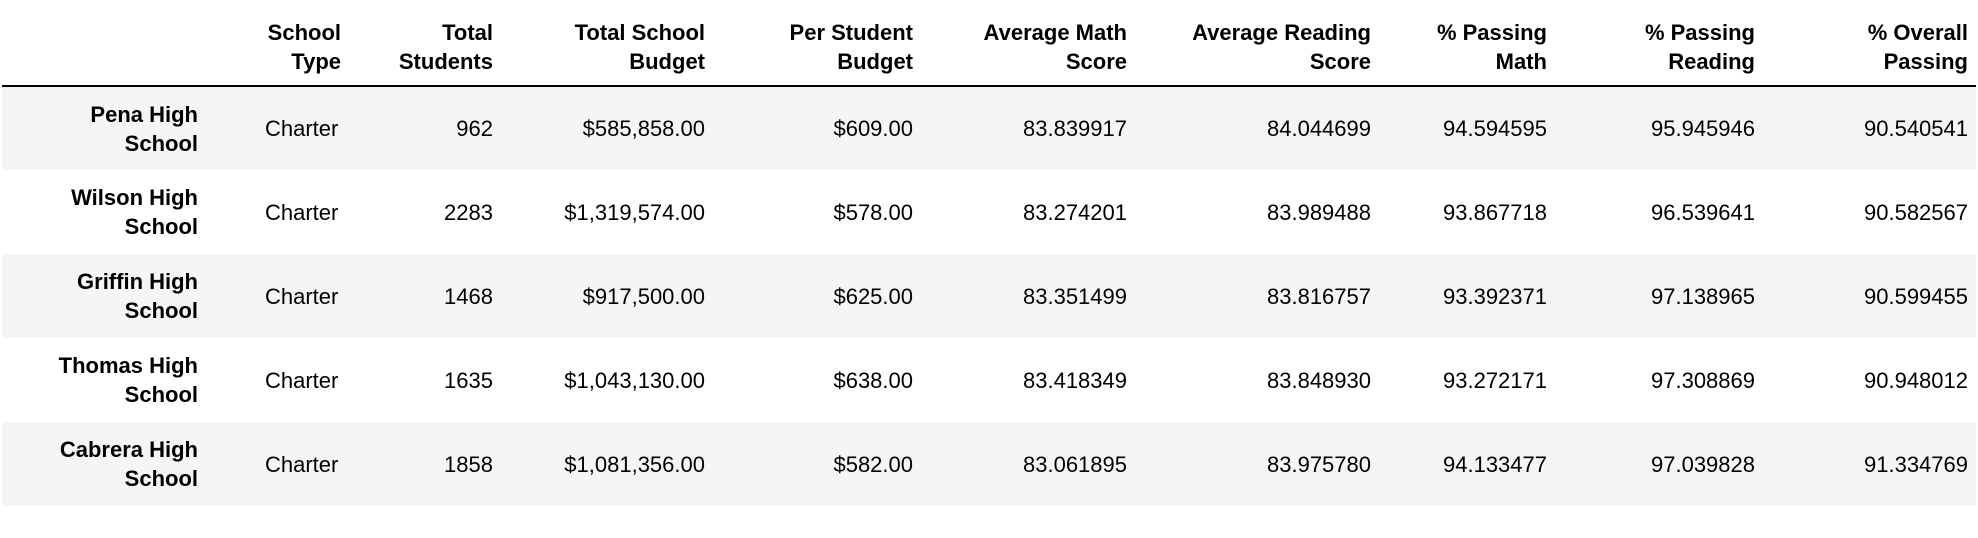 The height and width of the screenshot is (538, 1978). Describe the element at coordinates (1495, 296) in the screenshot. I see `passing-math-cell: 93.392371` at that location.